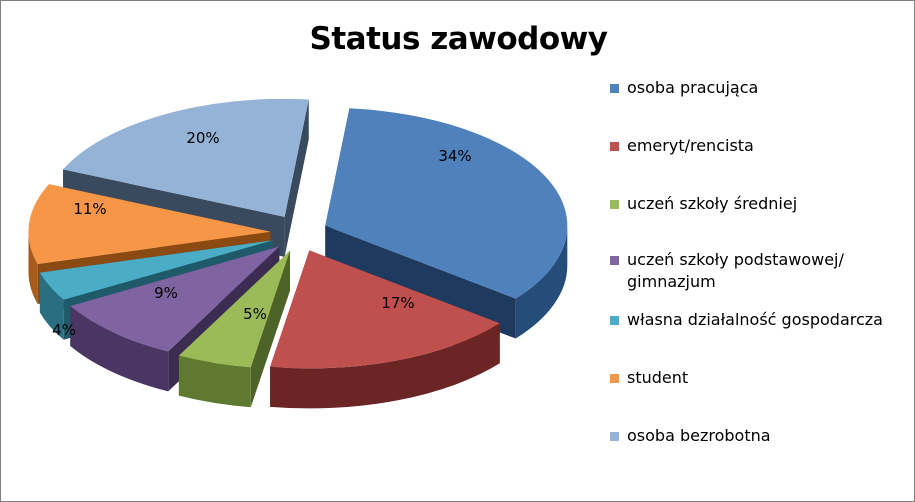  I want to click on chart-title: Status zawodowy, so click(458, 39).